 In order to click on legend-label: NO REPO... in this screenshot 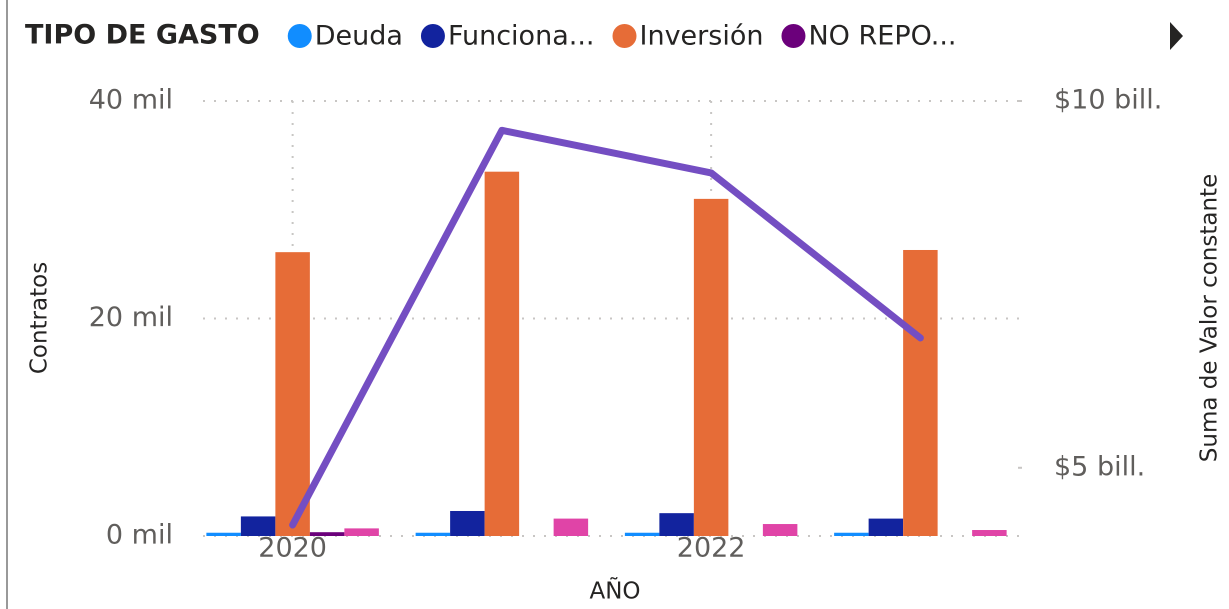, I will do `click(882, 36)`.